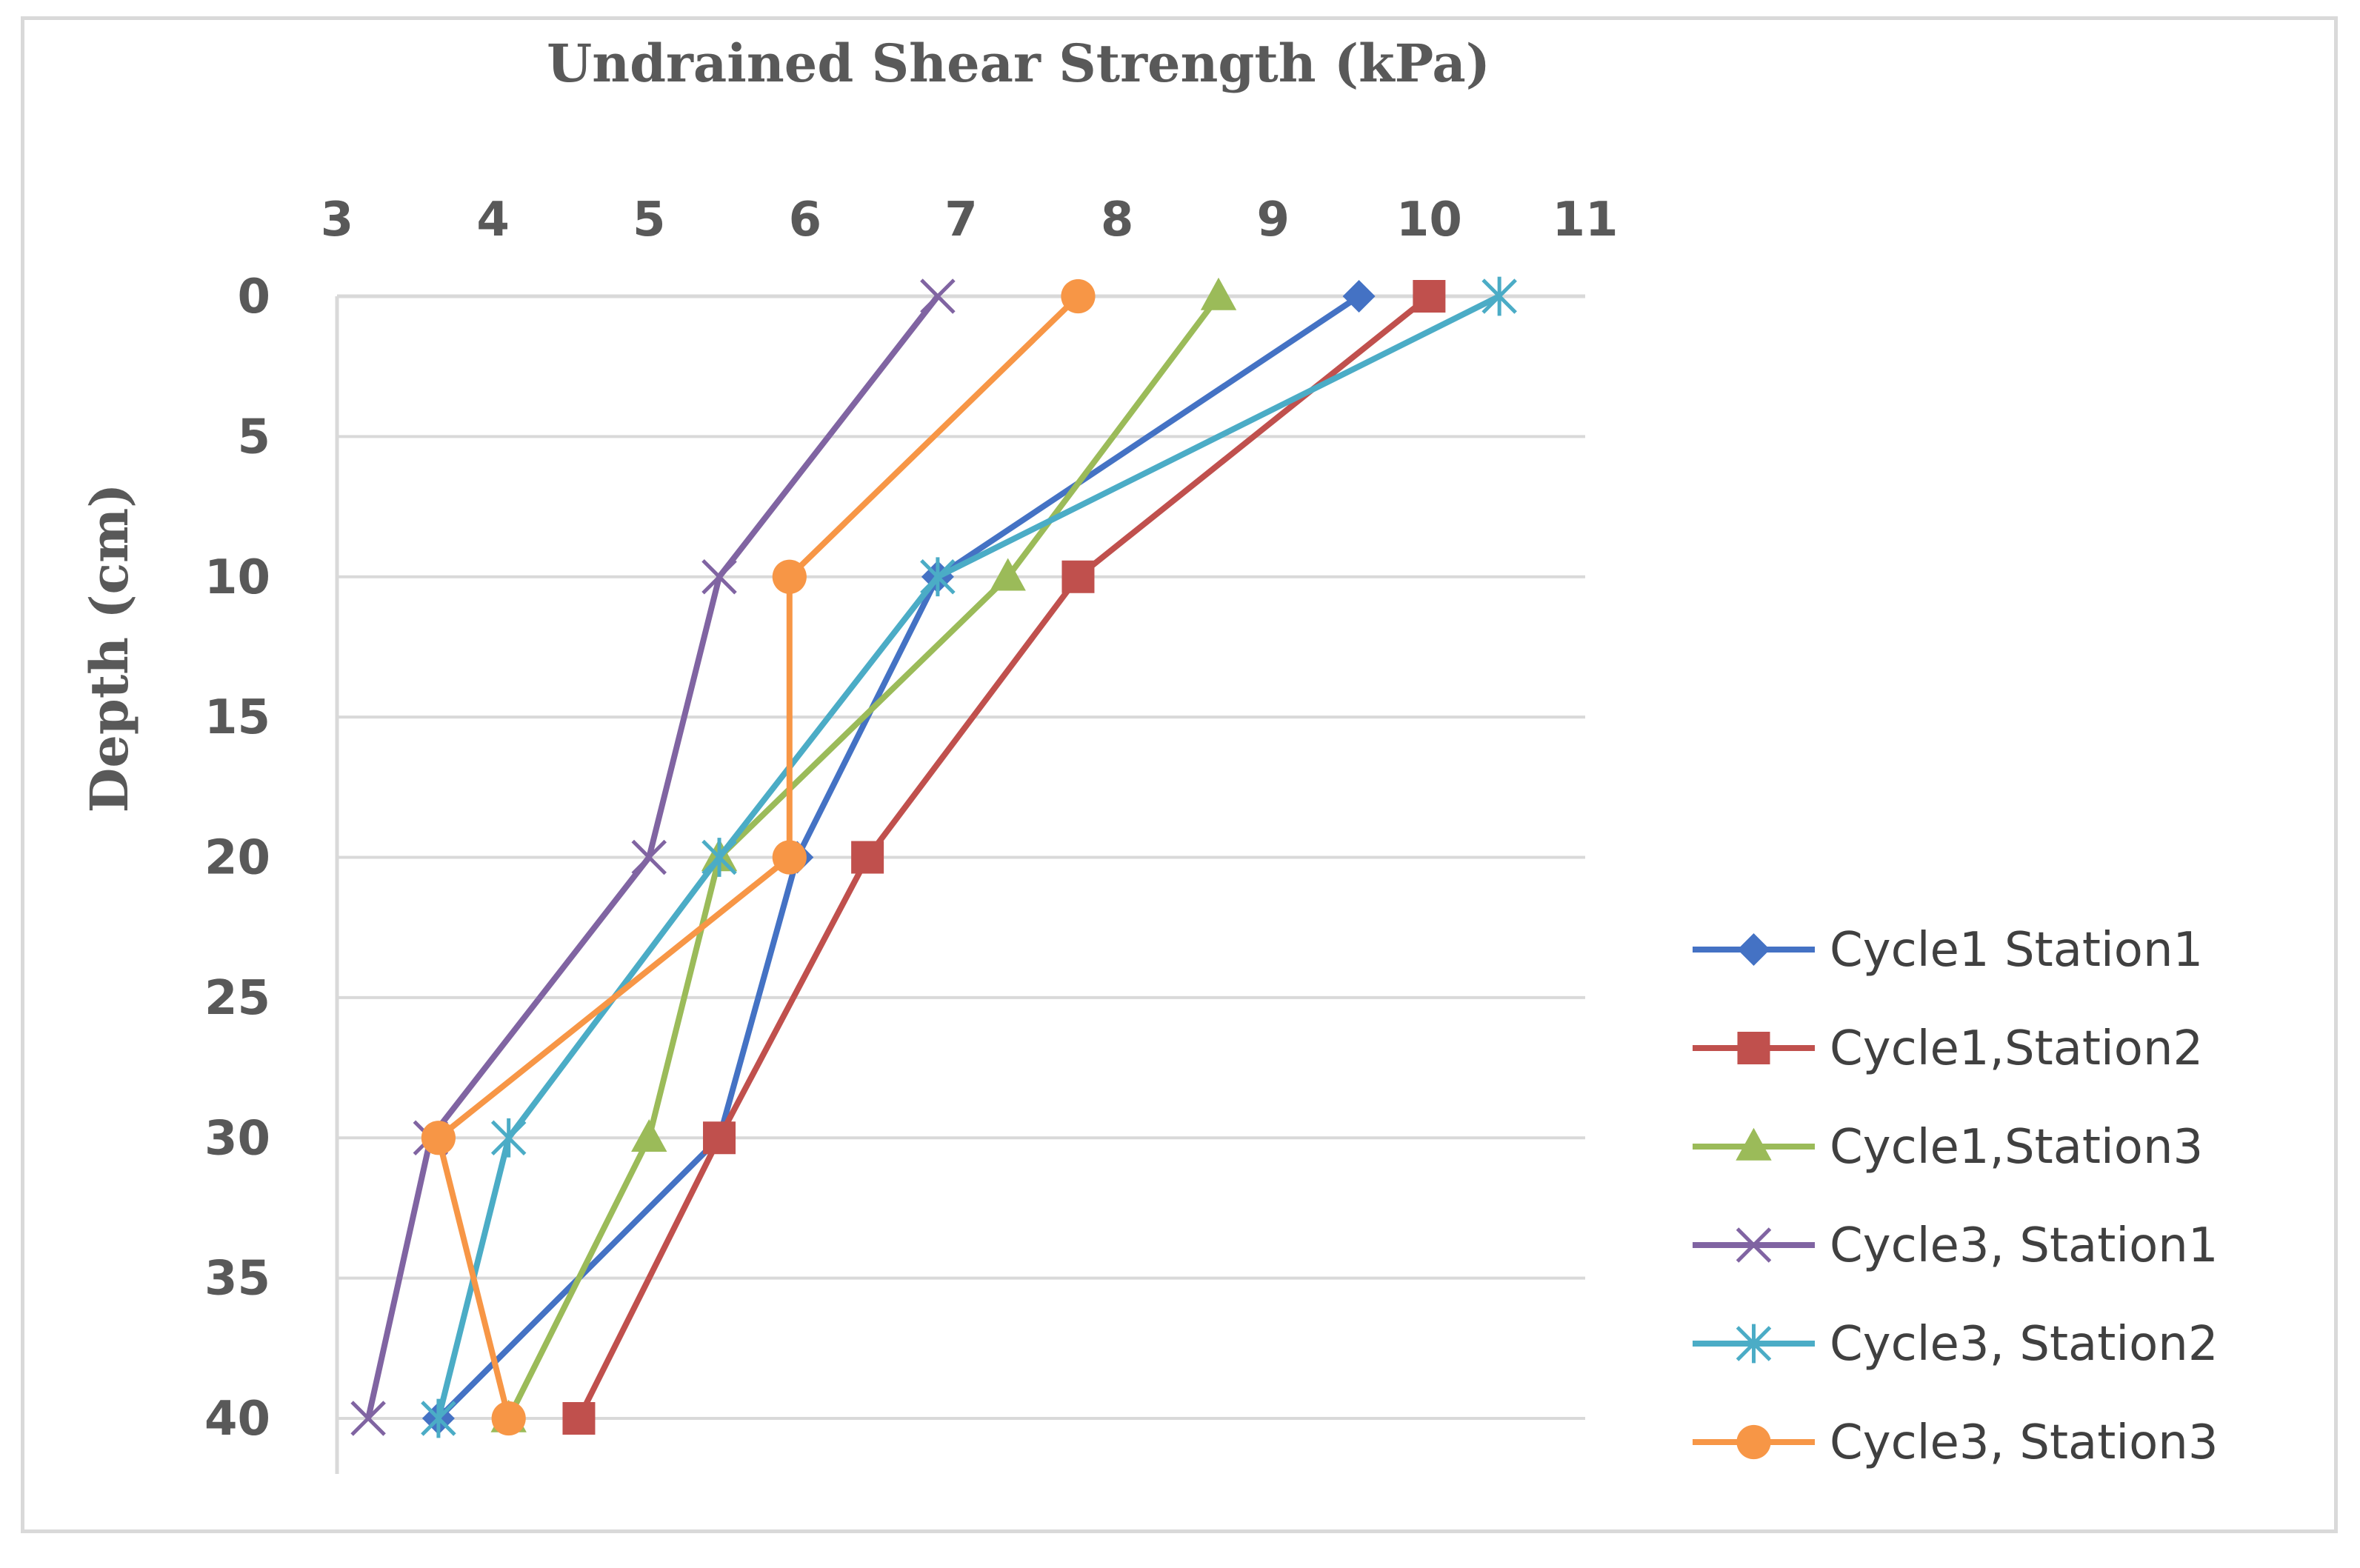 The height and width of the screenshot is (1568, 2360). Describe the element at coordinates (337, 220) in the screenshot. I see `x-tick-3: 3` at that location.